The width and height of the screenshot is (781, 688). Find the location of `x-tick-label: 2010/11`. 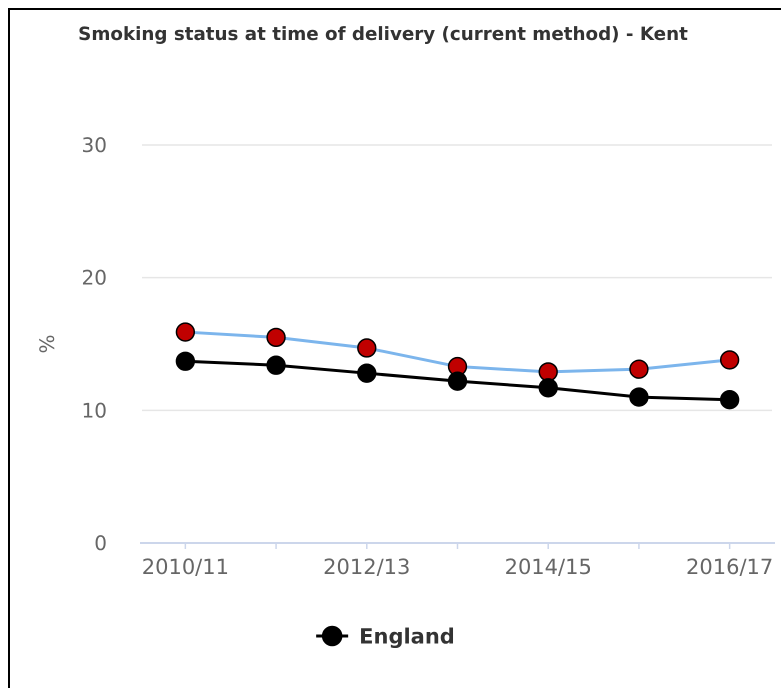

x-tick-label: 2010/11 is located at coordinates (185, 566).